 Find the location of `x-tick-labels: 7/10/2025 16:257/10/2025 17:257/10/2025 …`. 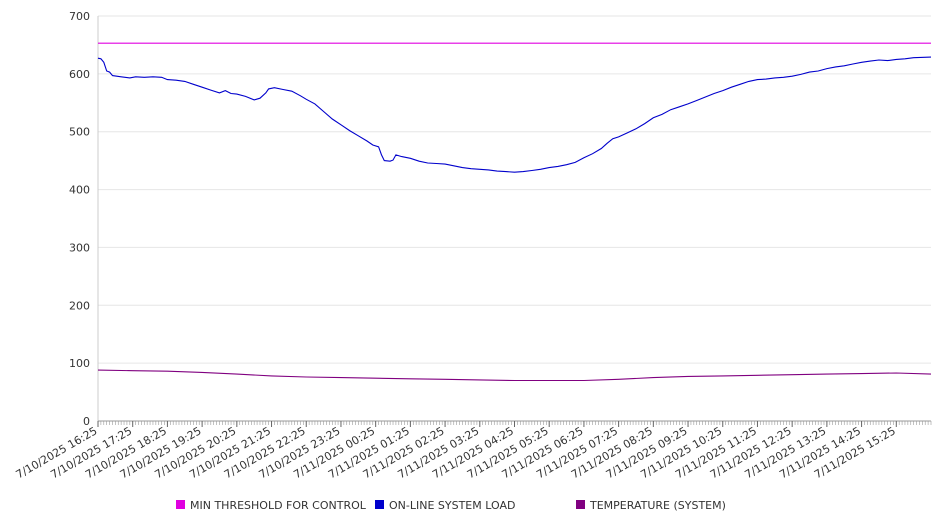

x-tick-labels: 7/10/2025 16:257/10/2025 17:257/10/2025 … is located at coordinates (456, 452).